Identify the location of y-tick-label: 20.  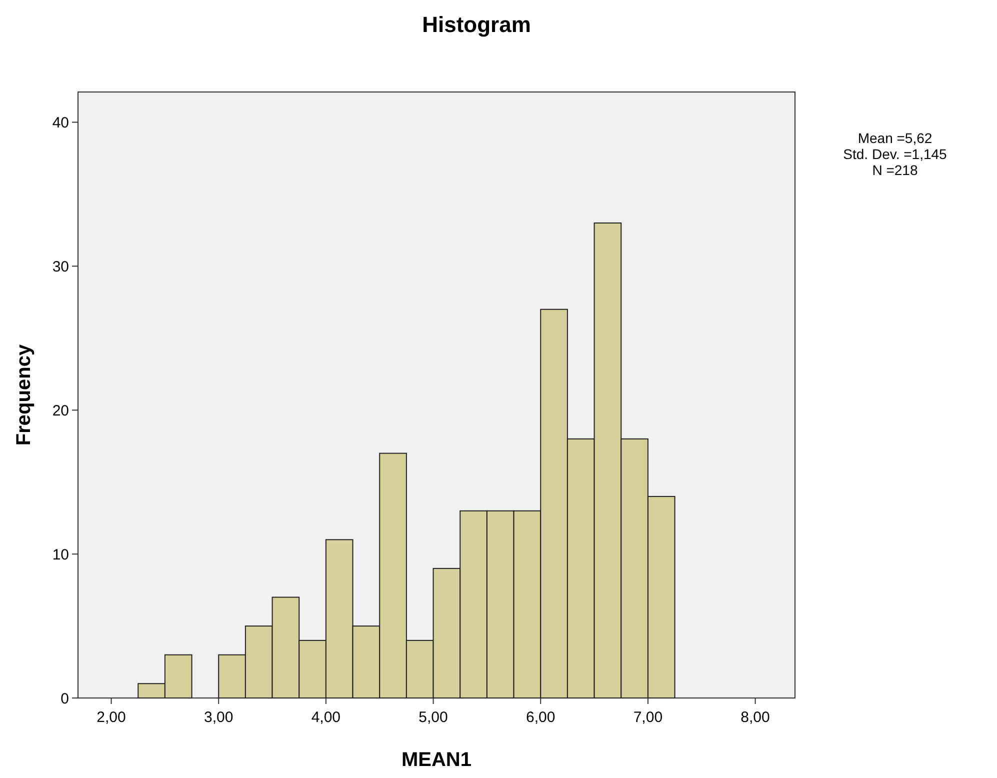
(60, 411).